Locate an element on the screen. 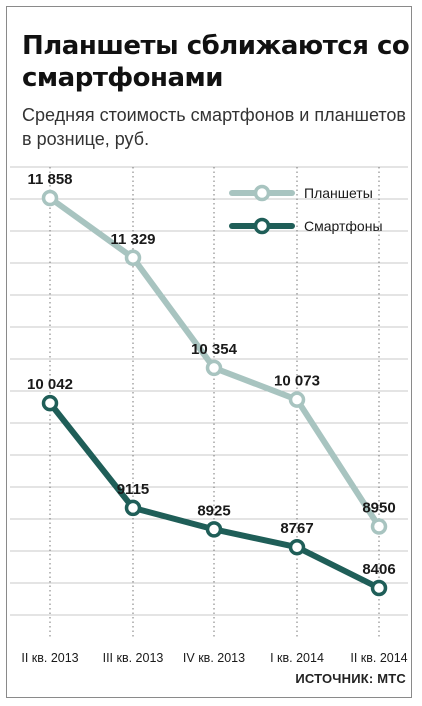 The height and width of the screenshot is (706, 422). data-label: 10 073 is located at coordinates (297, 381).